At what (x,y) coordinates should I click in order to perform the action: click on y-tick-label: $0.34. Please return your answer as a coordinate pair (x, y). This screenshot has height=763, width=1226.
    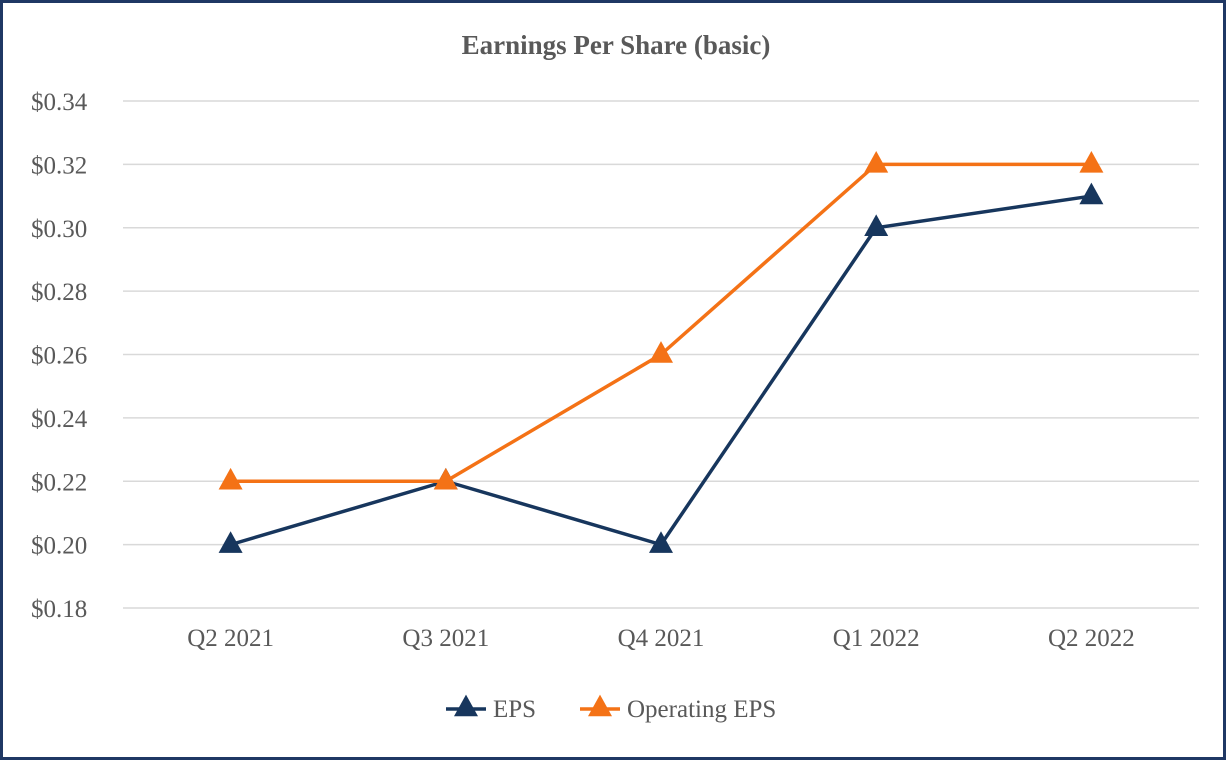
    Looking at the image, I should click on (59, 102).